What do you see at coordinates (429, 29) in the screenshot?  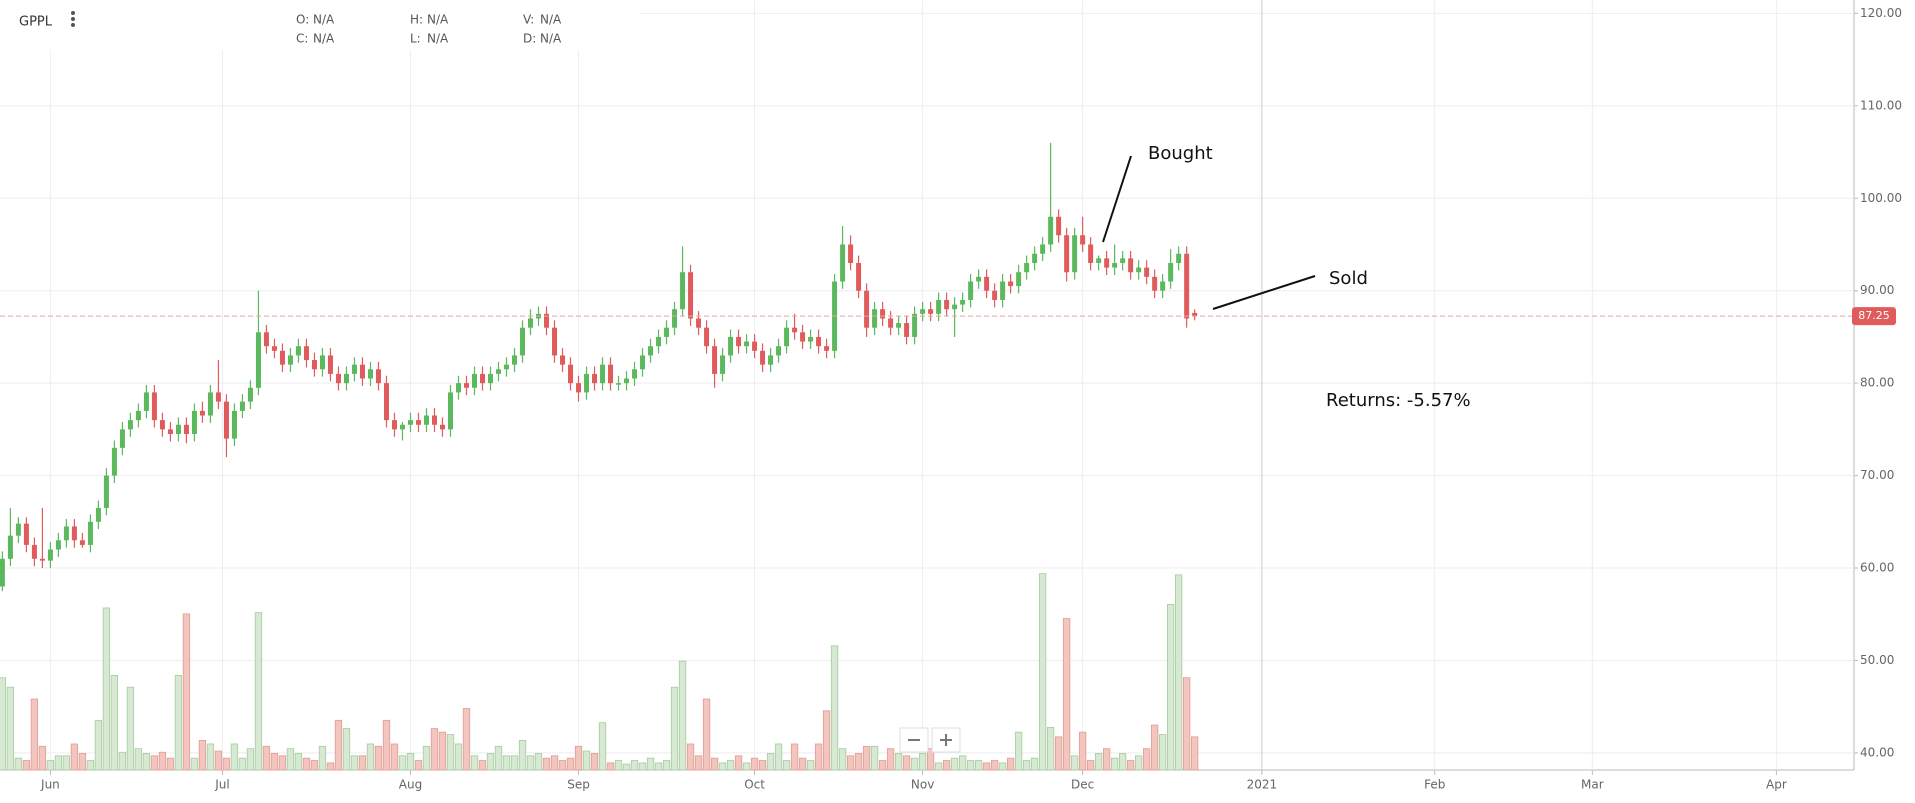 I see `ohlc-header: O: N/A H: N/A V: N/A C: N/A L: N/A D: N/A` at bounding box center [429, 29].